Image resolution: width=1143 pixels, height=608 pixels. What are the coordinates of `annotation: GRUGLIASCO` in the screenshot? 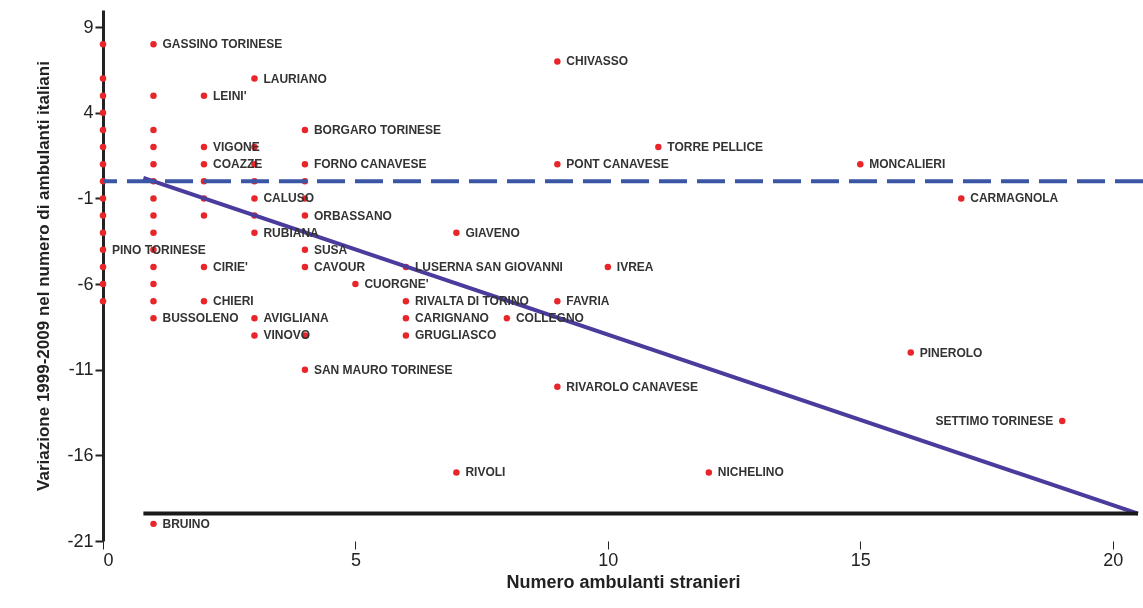 It's located at (455, 335).